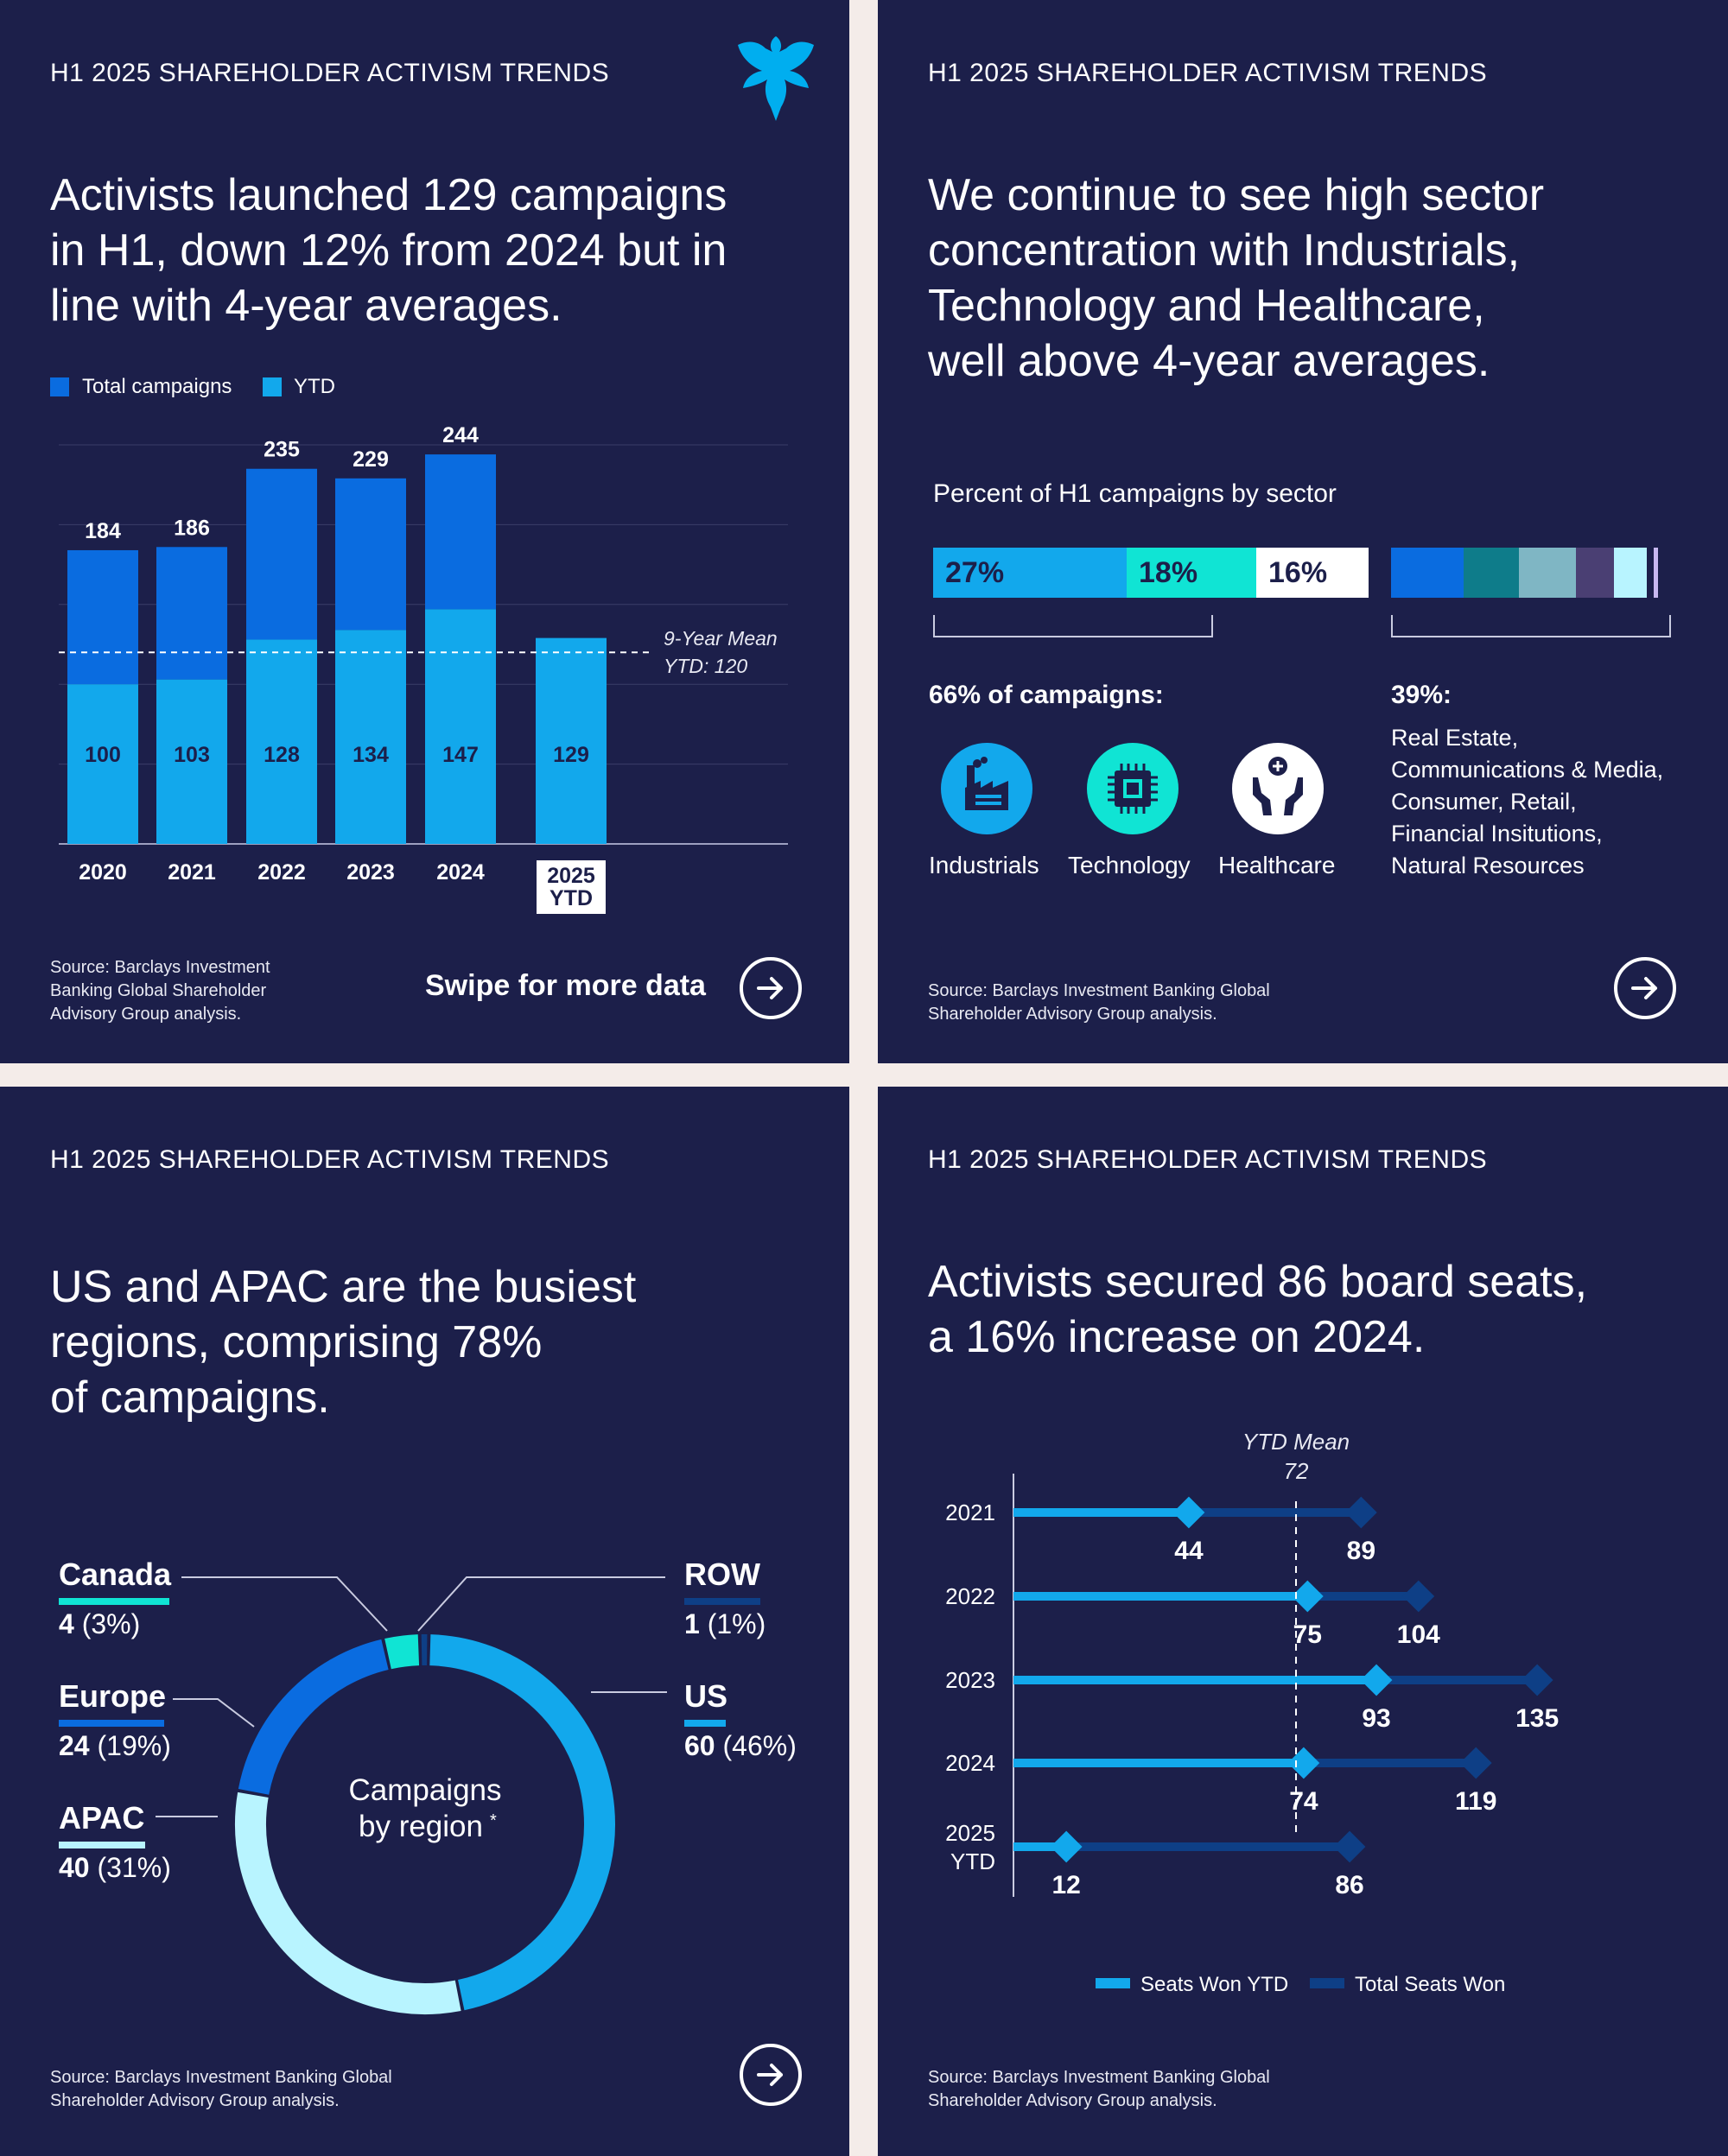  Describe the element at coordinates (60, 386) in the screenshot. I see `legend-swatch-total` at that location.